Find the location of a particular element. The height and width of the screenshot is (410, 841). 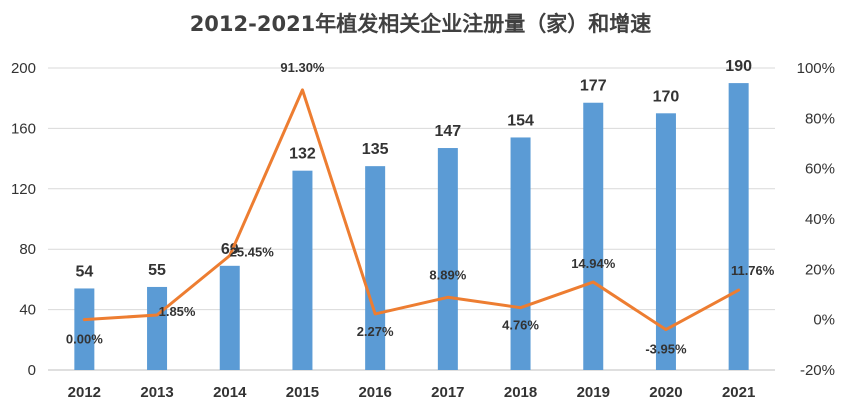

x-axis-tick-label: 2017 is located at coordinates (447, 392).